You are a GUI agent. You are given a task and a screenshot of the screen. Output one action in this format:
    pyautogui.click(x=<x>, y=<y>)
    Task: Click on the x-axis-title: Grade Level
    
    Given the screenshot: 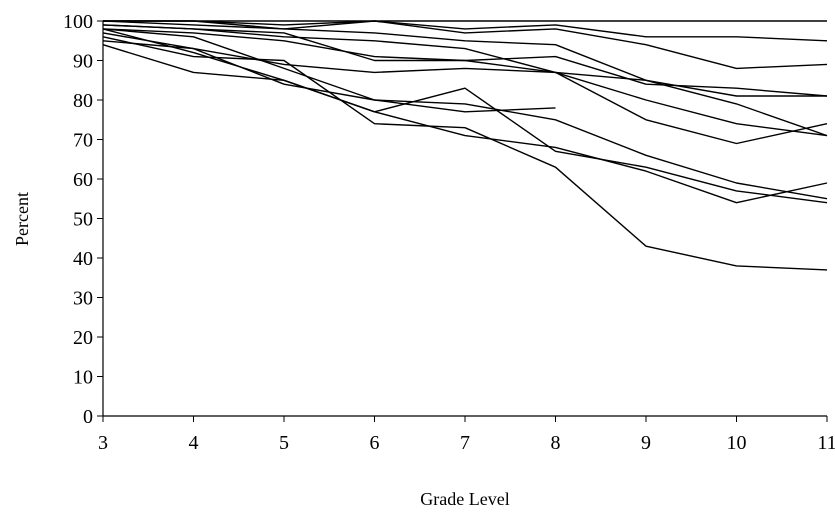 What is the action you would take?
    pyautogui.click(x=464, y=499)
    